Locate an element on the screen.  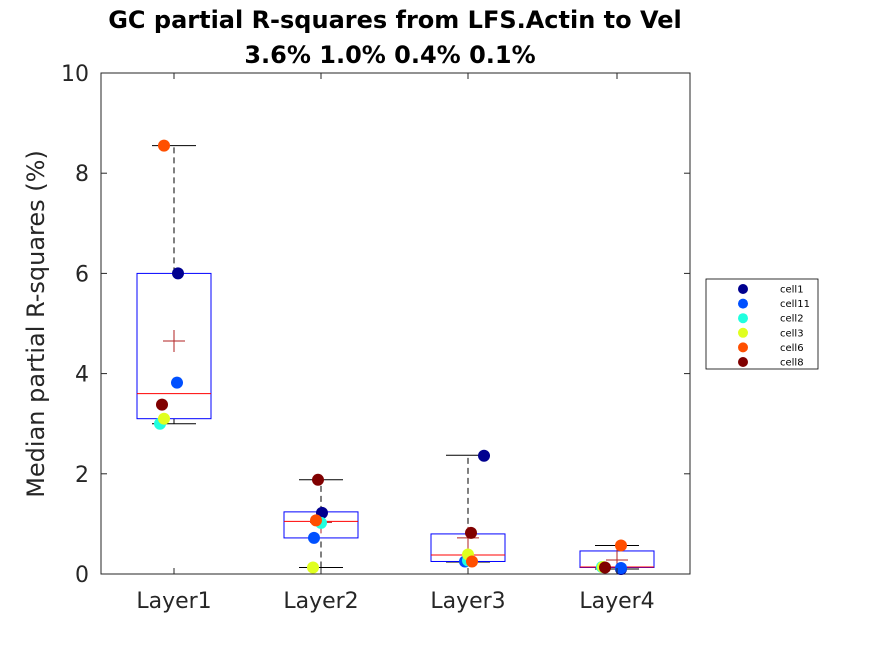
point-cell8-layer1 is located at coordinates (162, 404).